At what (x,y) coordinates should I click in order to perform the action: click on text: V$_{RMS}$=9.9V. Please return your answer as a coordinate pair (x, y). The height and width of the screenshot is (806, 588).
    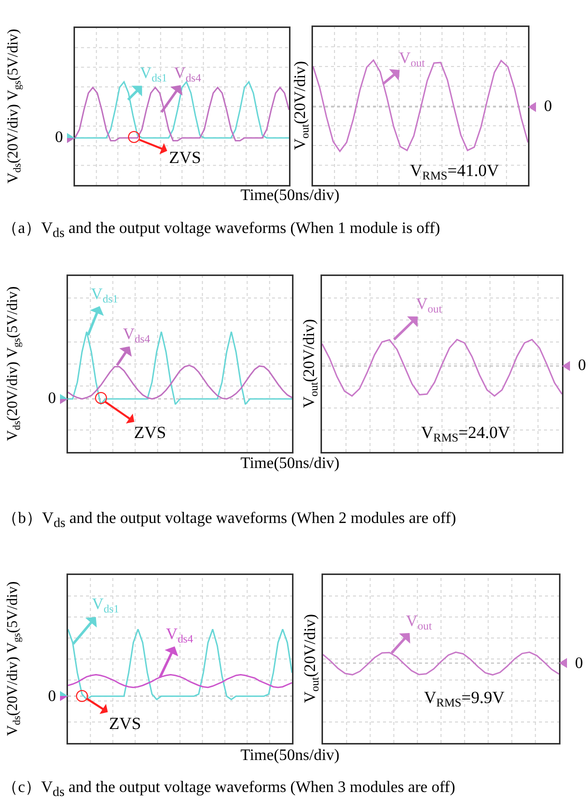
    Looking at the image, I should click on (465, 699).